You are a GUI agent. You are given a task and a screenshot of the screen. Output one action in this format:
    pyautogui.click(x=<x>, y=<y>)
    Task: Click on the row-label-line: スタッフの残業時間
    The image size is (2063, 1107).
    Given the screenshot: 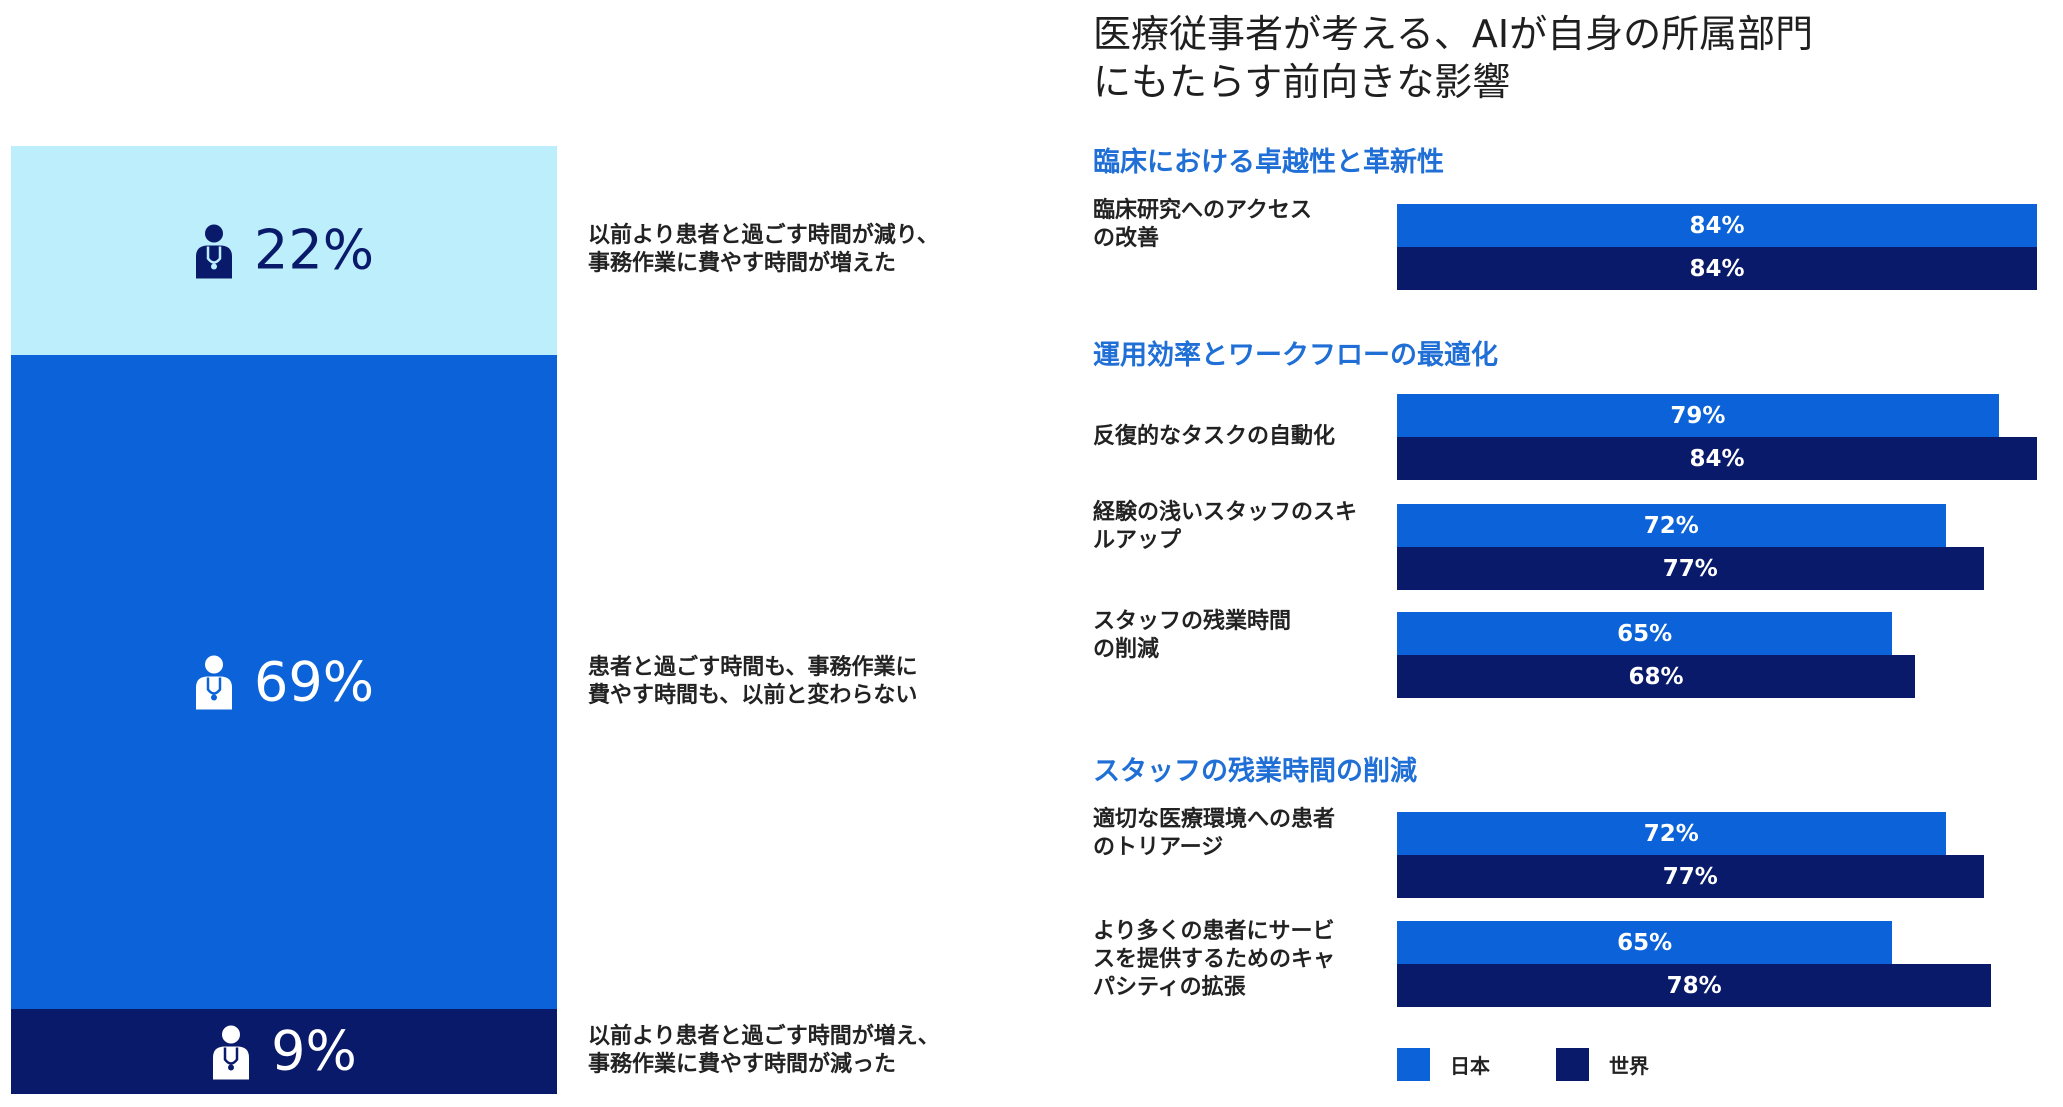 What is the action you would take?
    pyautogui.click(x=1192, y=621)
    